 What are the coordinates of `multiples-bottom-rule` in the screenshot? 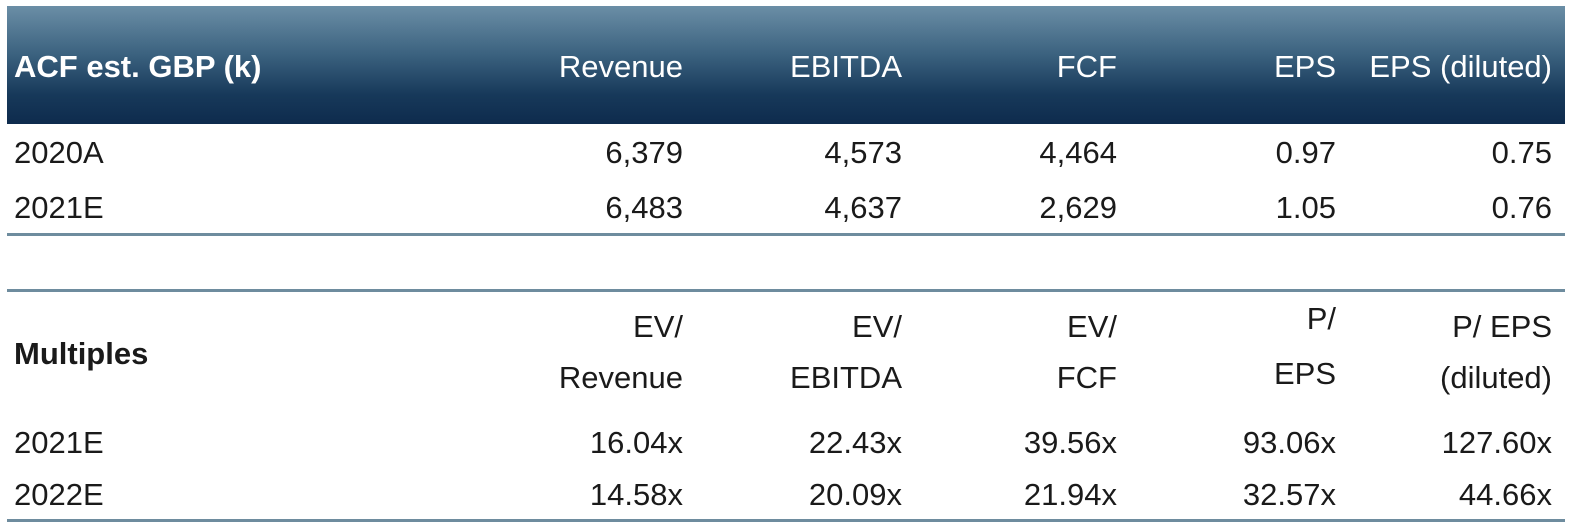 It's located at (786, 520).